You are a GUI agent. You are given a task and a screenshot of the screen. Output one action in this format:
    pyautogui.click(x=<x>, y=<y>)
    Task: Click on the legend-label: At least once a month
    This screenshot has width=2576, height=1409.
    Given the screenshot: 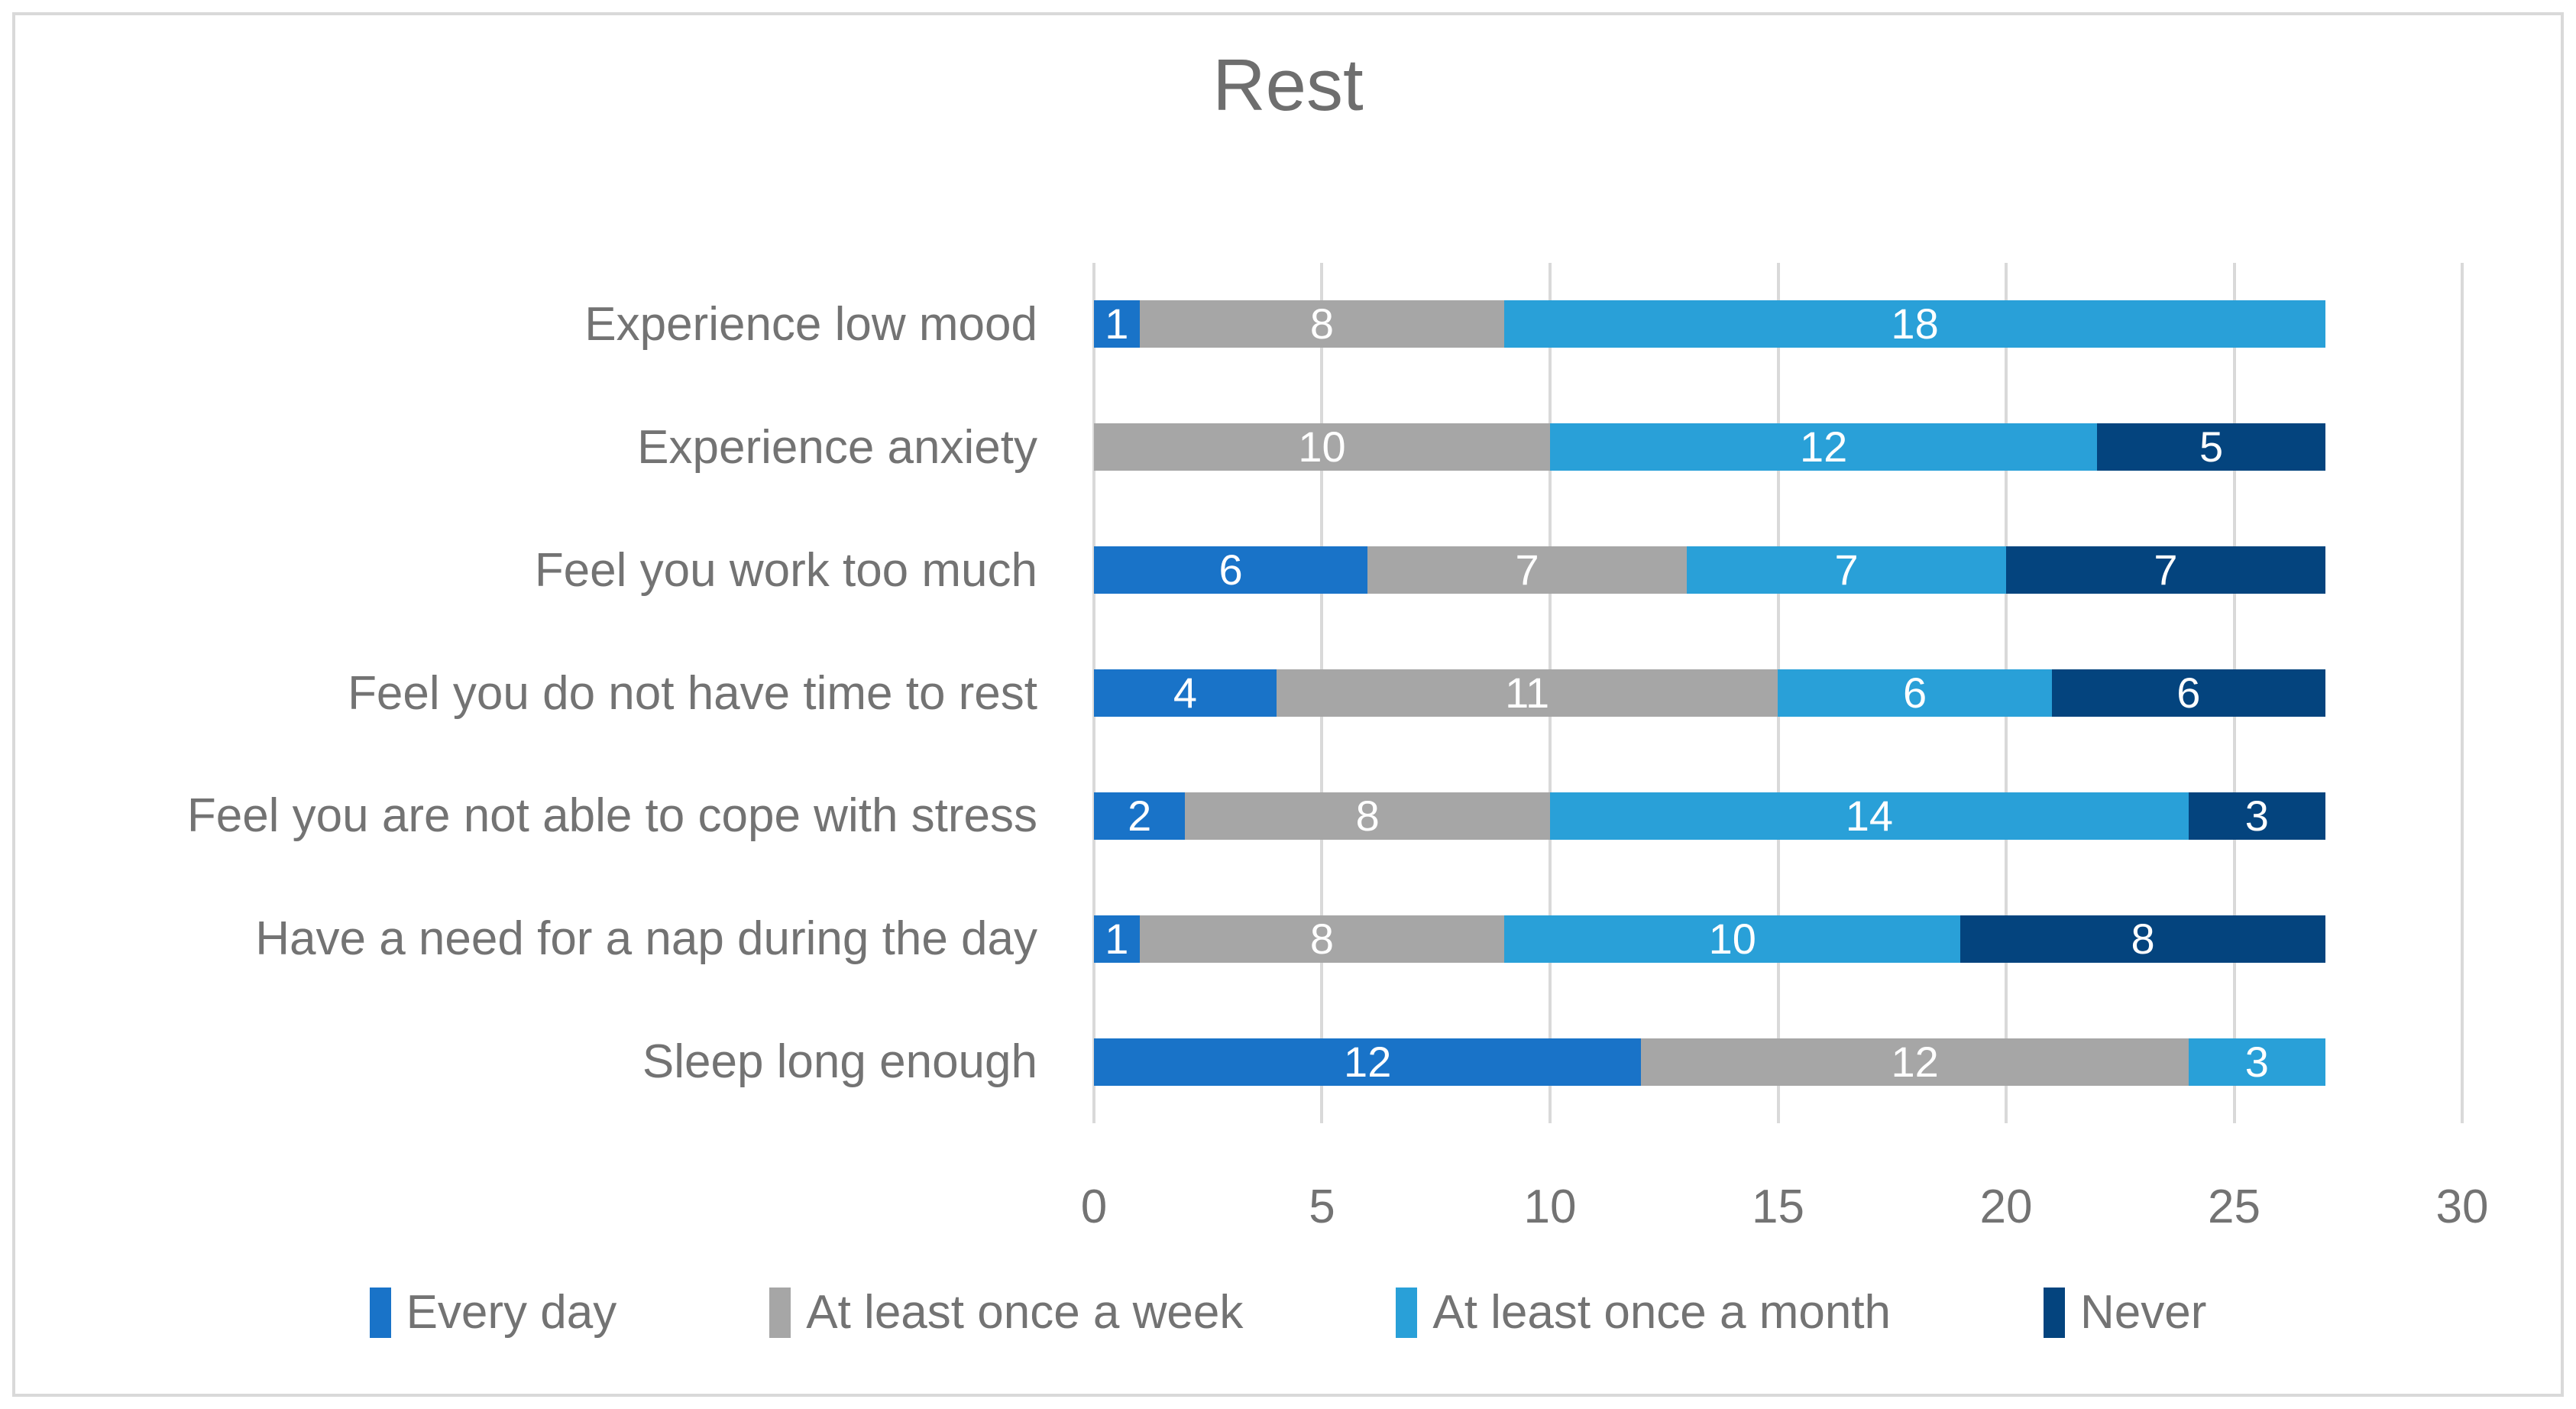 What is the action you would take?
    pyautogui.click(x=1662, y=1312)
    